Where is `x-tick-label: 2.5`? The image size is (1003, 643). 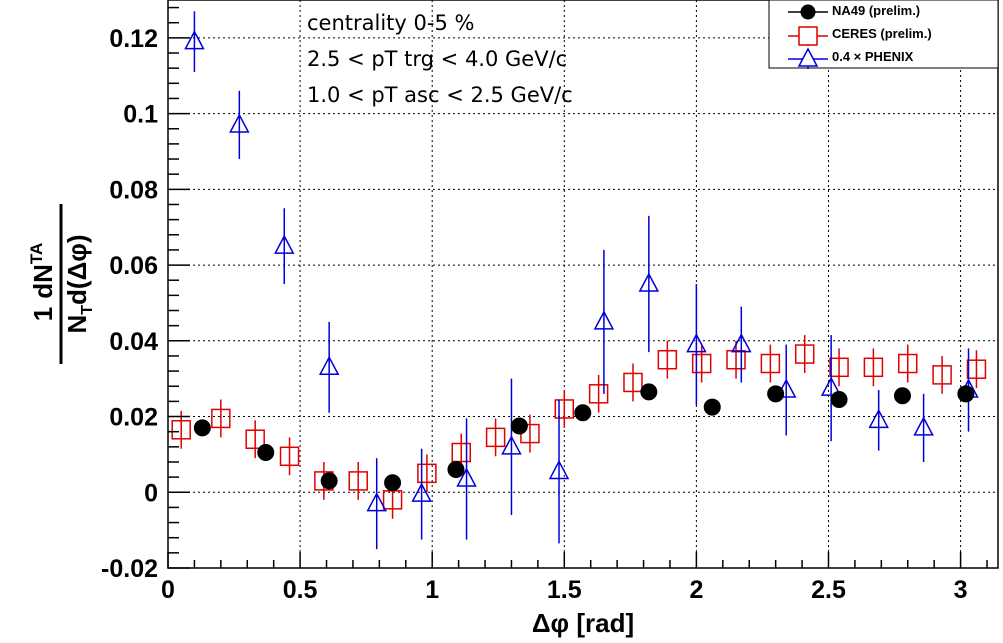
x-tick-label: 2.5 is located at coordinates (828, 590).